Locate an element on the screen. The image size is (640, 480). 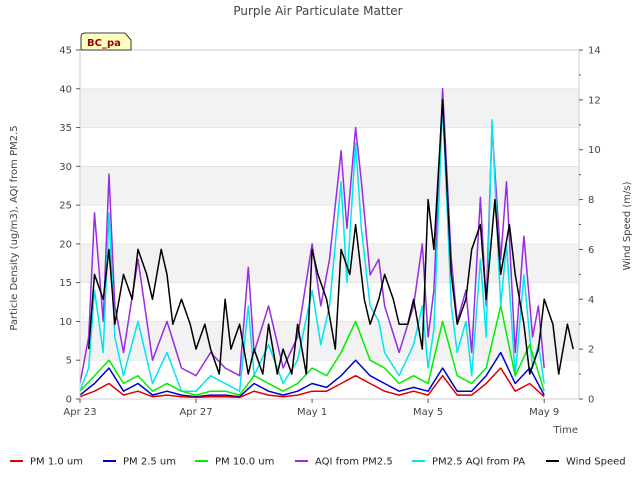
y-tick-label: 40 is located at coordinates (65, 89).